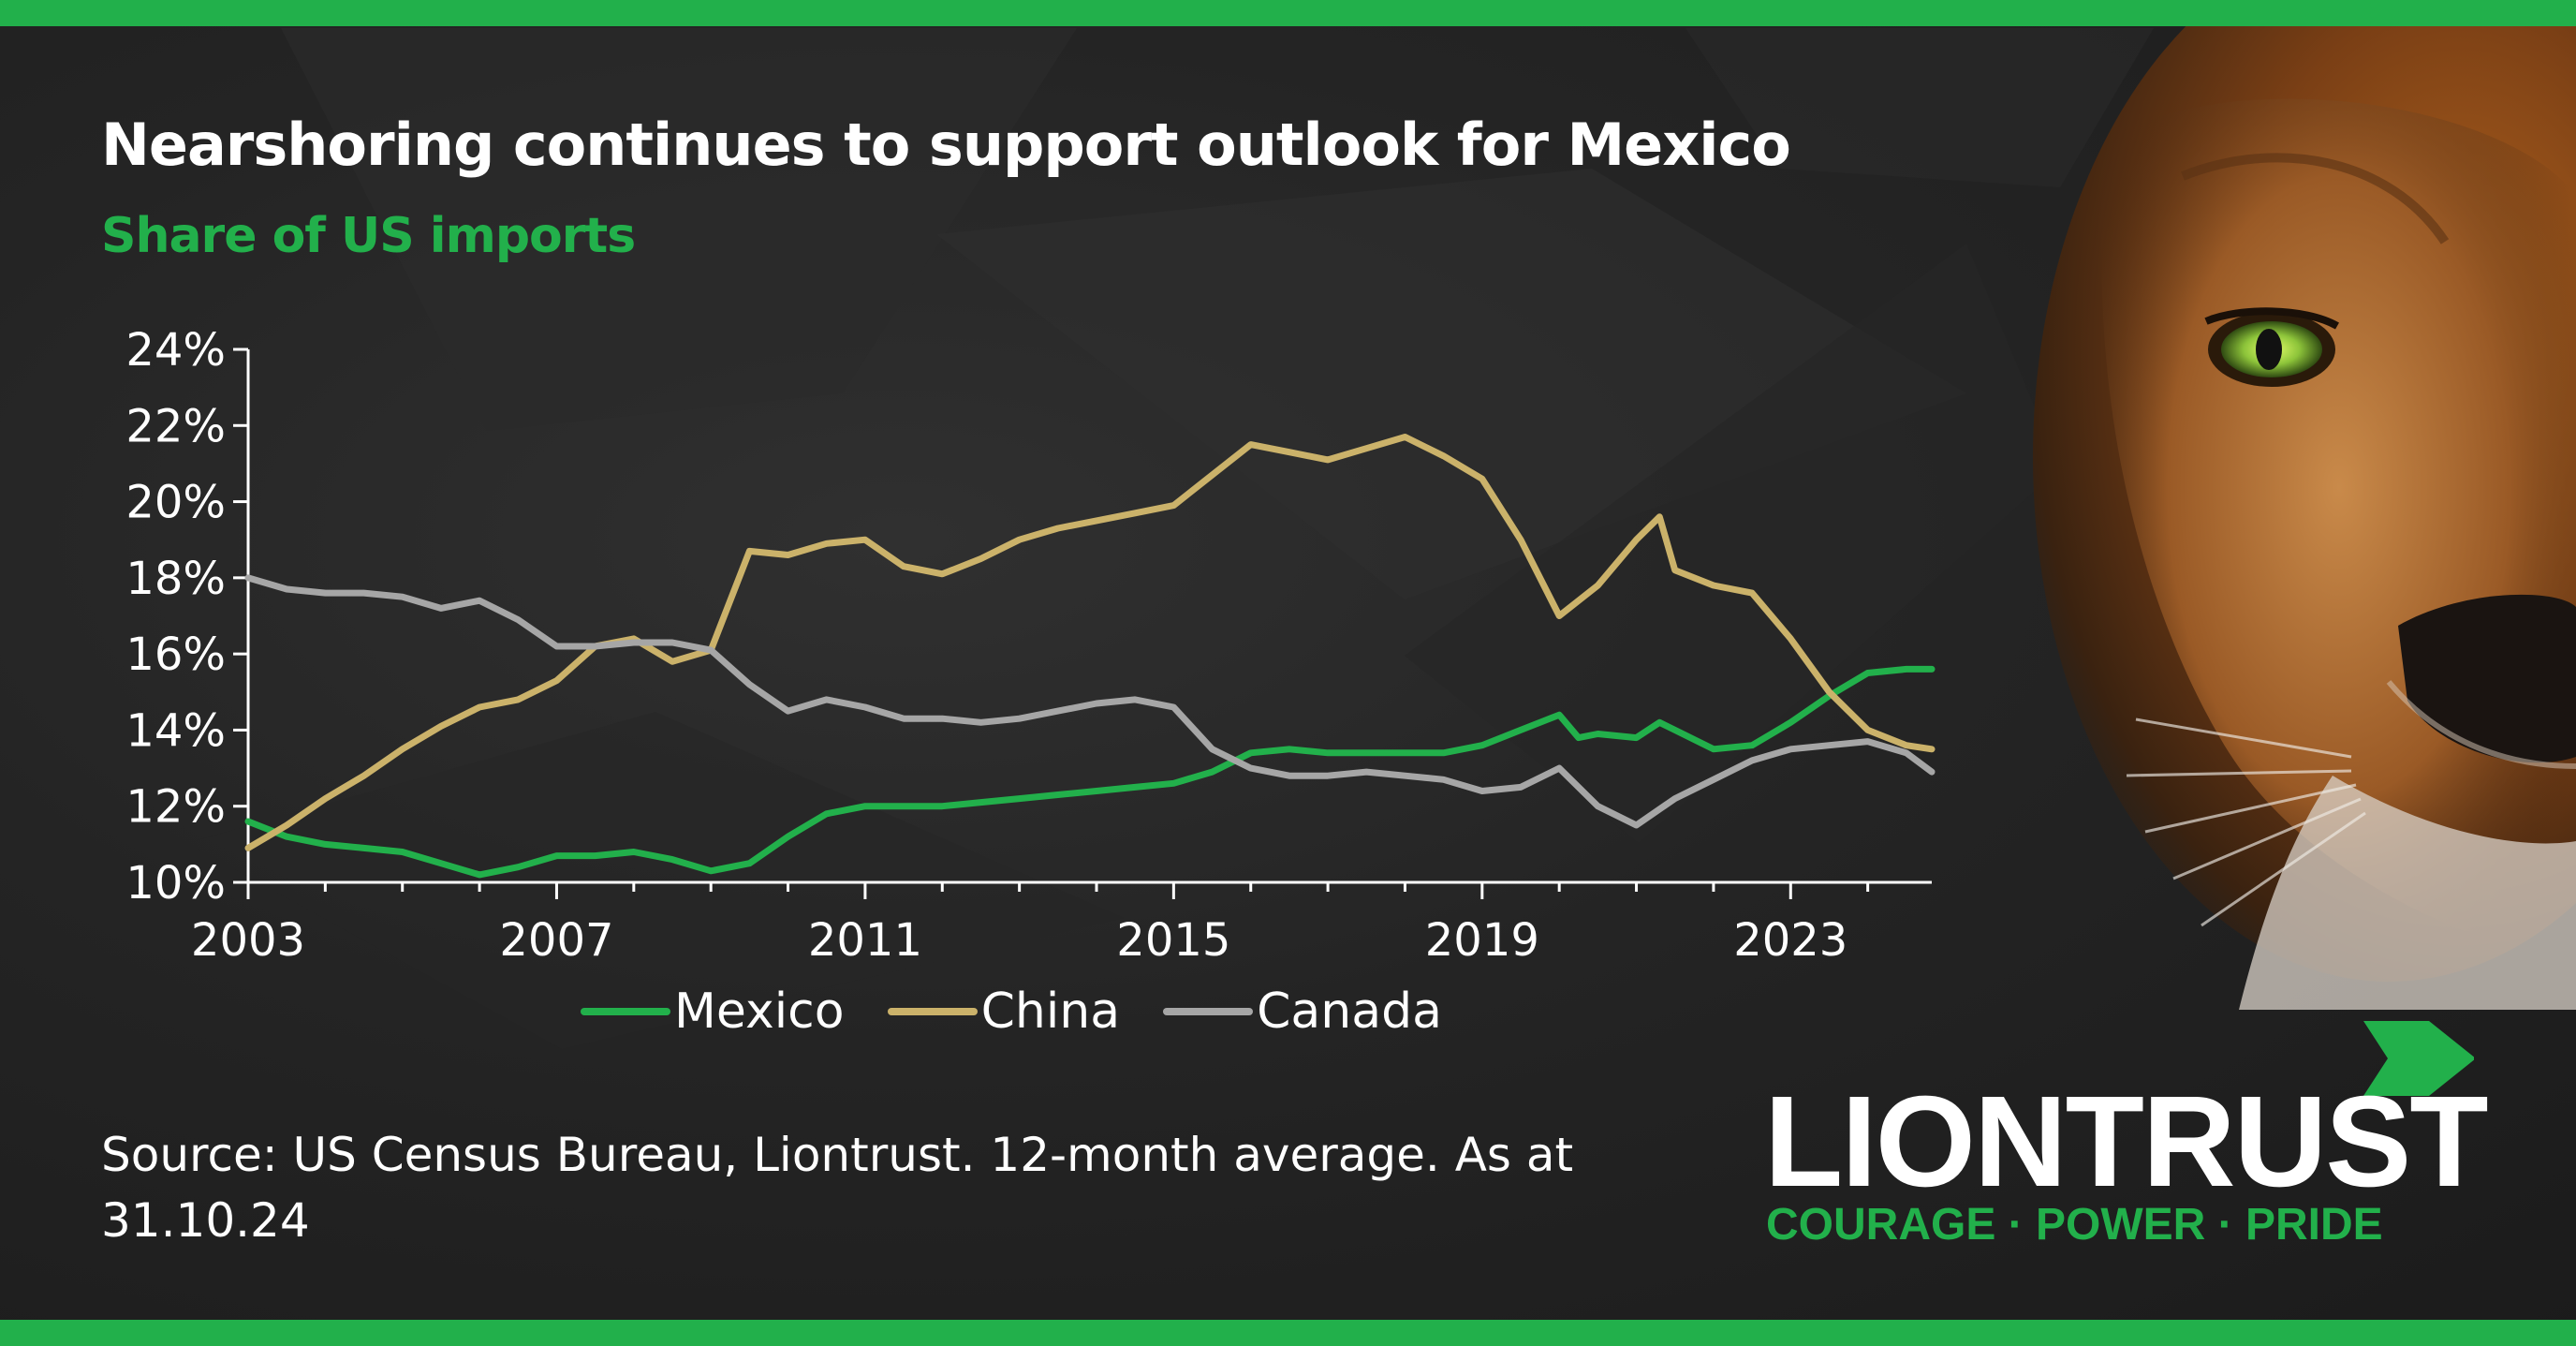  Describe the element at coordinates (175, 426) in the screenshot. I see `y-tick-label: 22%` at that location.